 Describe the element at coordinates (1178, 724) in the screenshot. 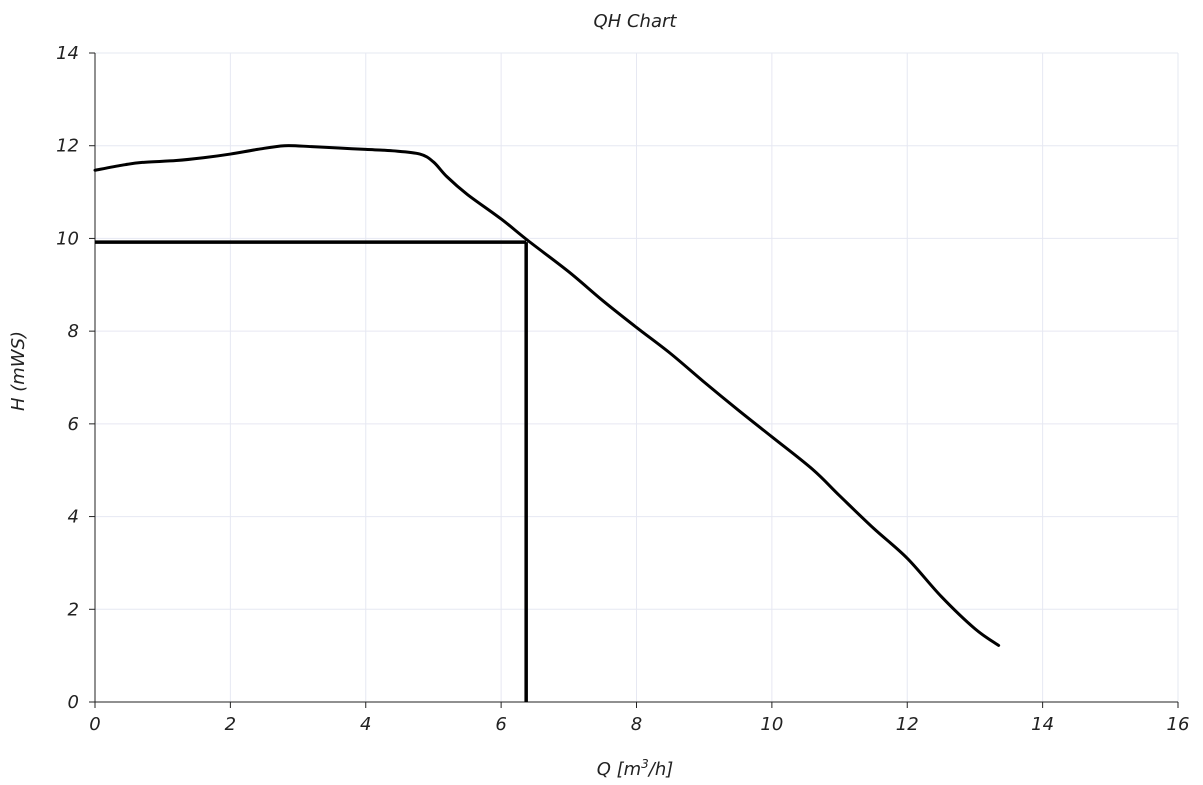

I see `x-tick-label: 16` at that location.